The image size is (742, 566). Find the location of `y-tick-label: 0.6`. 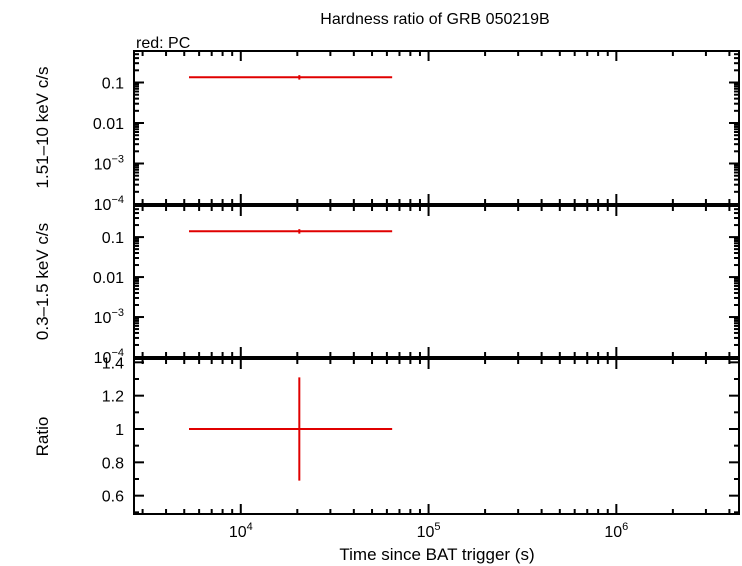

y-tick-label: 0.6 is located at coordinates (113, 497).